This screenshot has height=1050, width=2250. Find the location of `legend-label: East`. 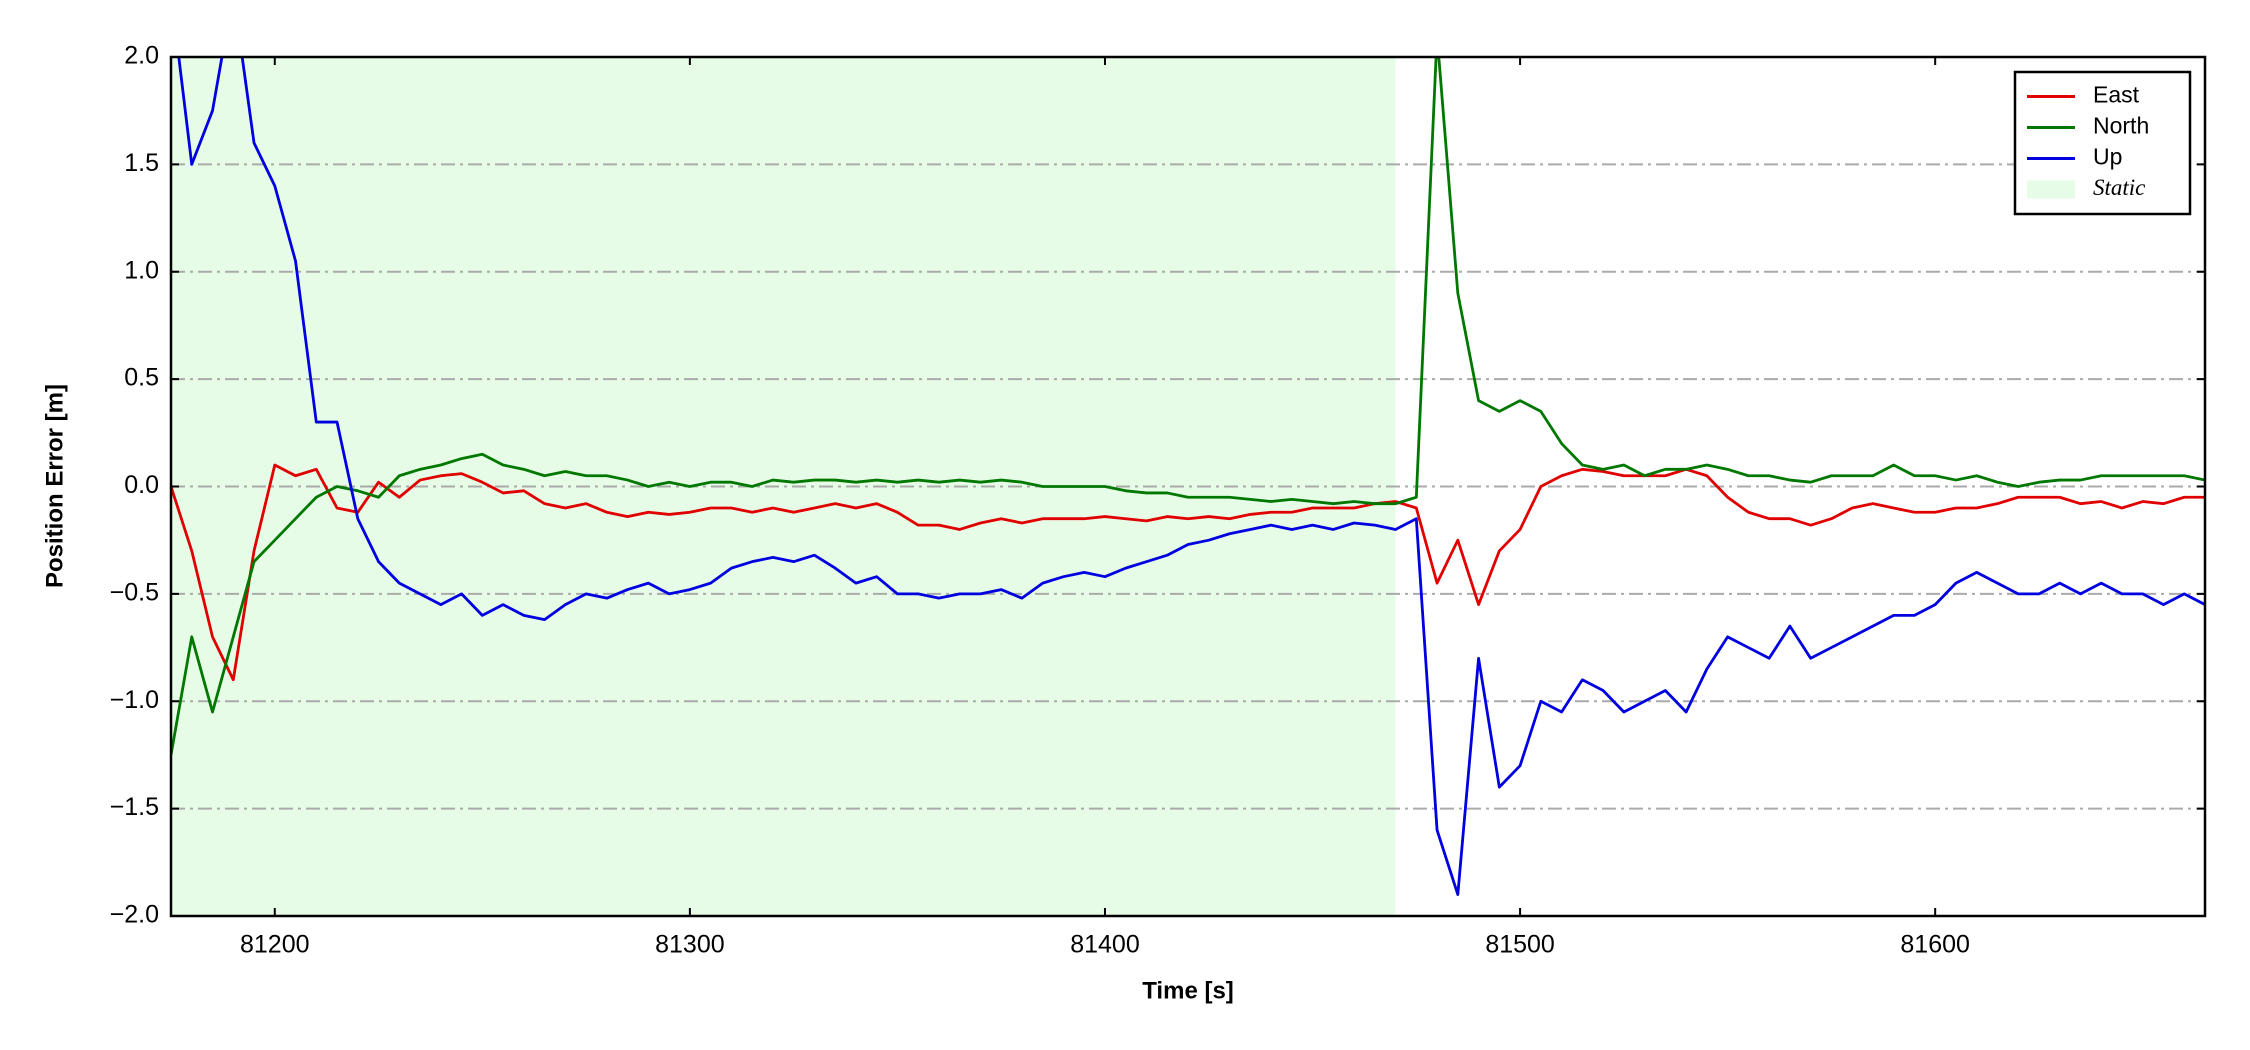

legend-label: East is located at coordinates (2116, 95).